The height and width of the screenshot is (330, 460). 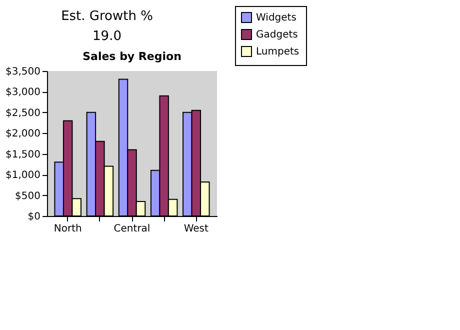 I want to click on text: 19.0, so click(x=107, y=36).